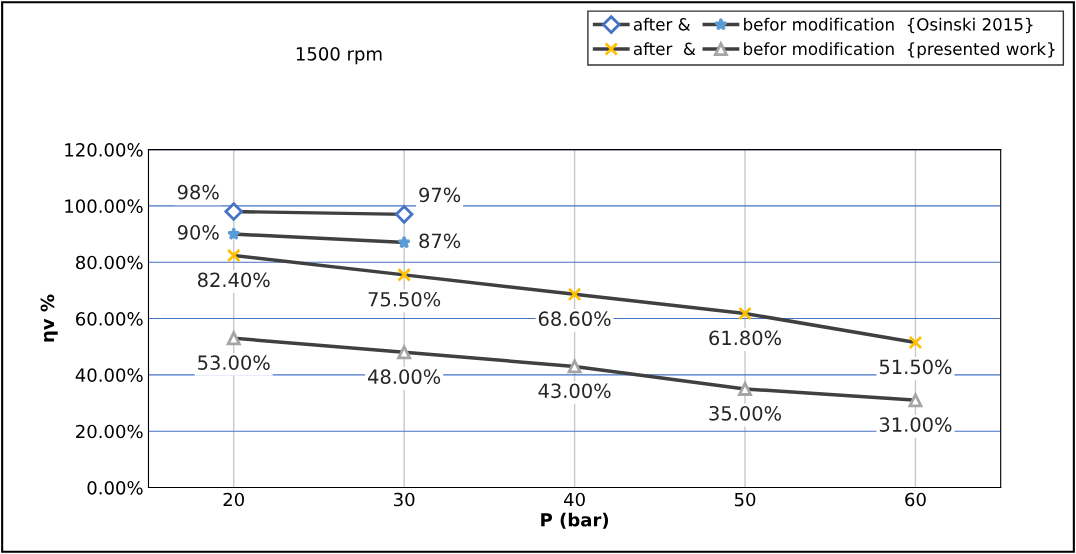  Describe the element at coordinates (233, 280) in the screenshot. I see `data-label: 82.40%` at that location.